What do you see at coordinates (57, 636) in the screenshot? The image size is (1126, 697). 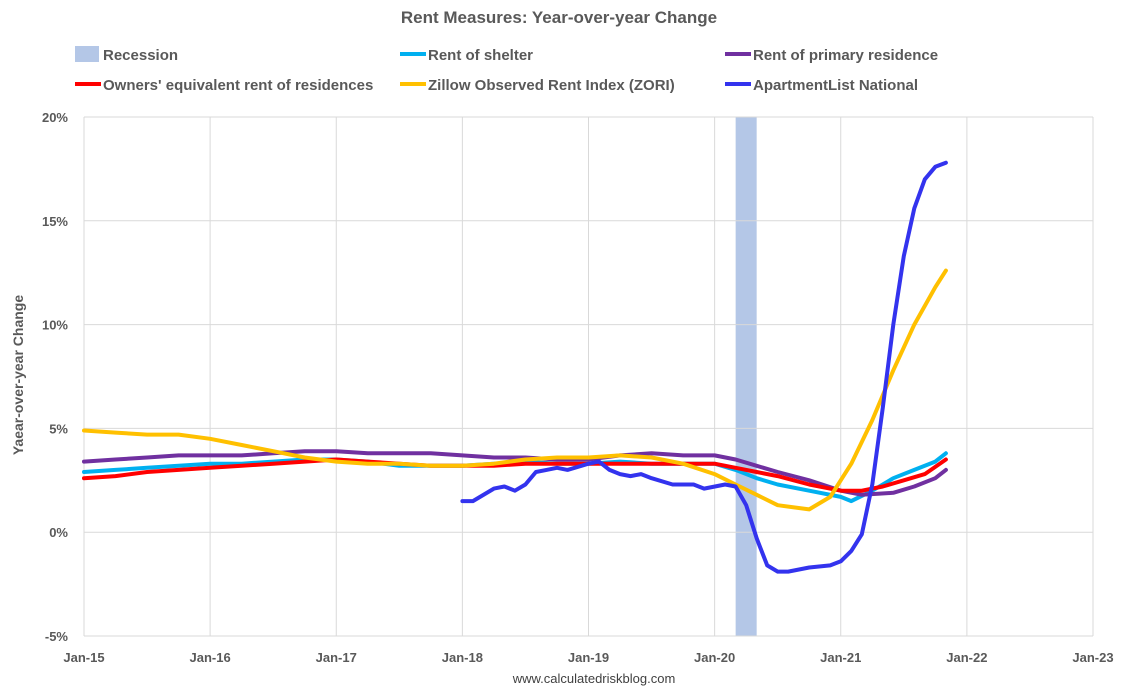 I see `y-tick-label: -5%` at bounding box center [57, 636].